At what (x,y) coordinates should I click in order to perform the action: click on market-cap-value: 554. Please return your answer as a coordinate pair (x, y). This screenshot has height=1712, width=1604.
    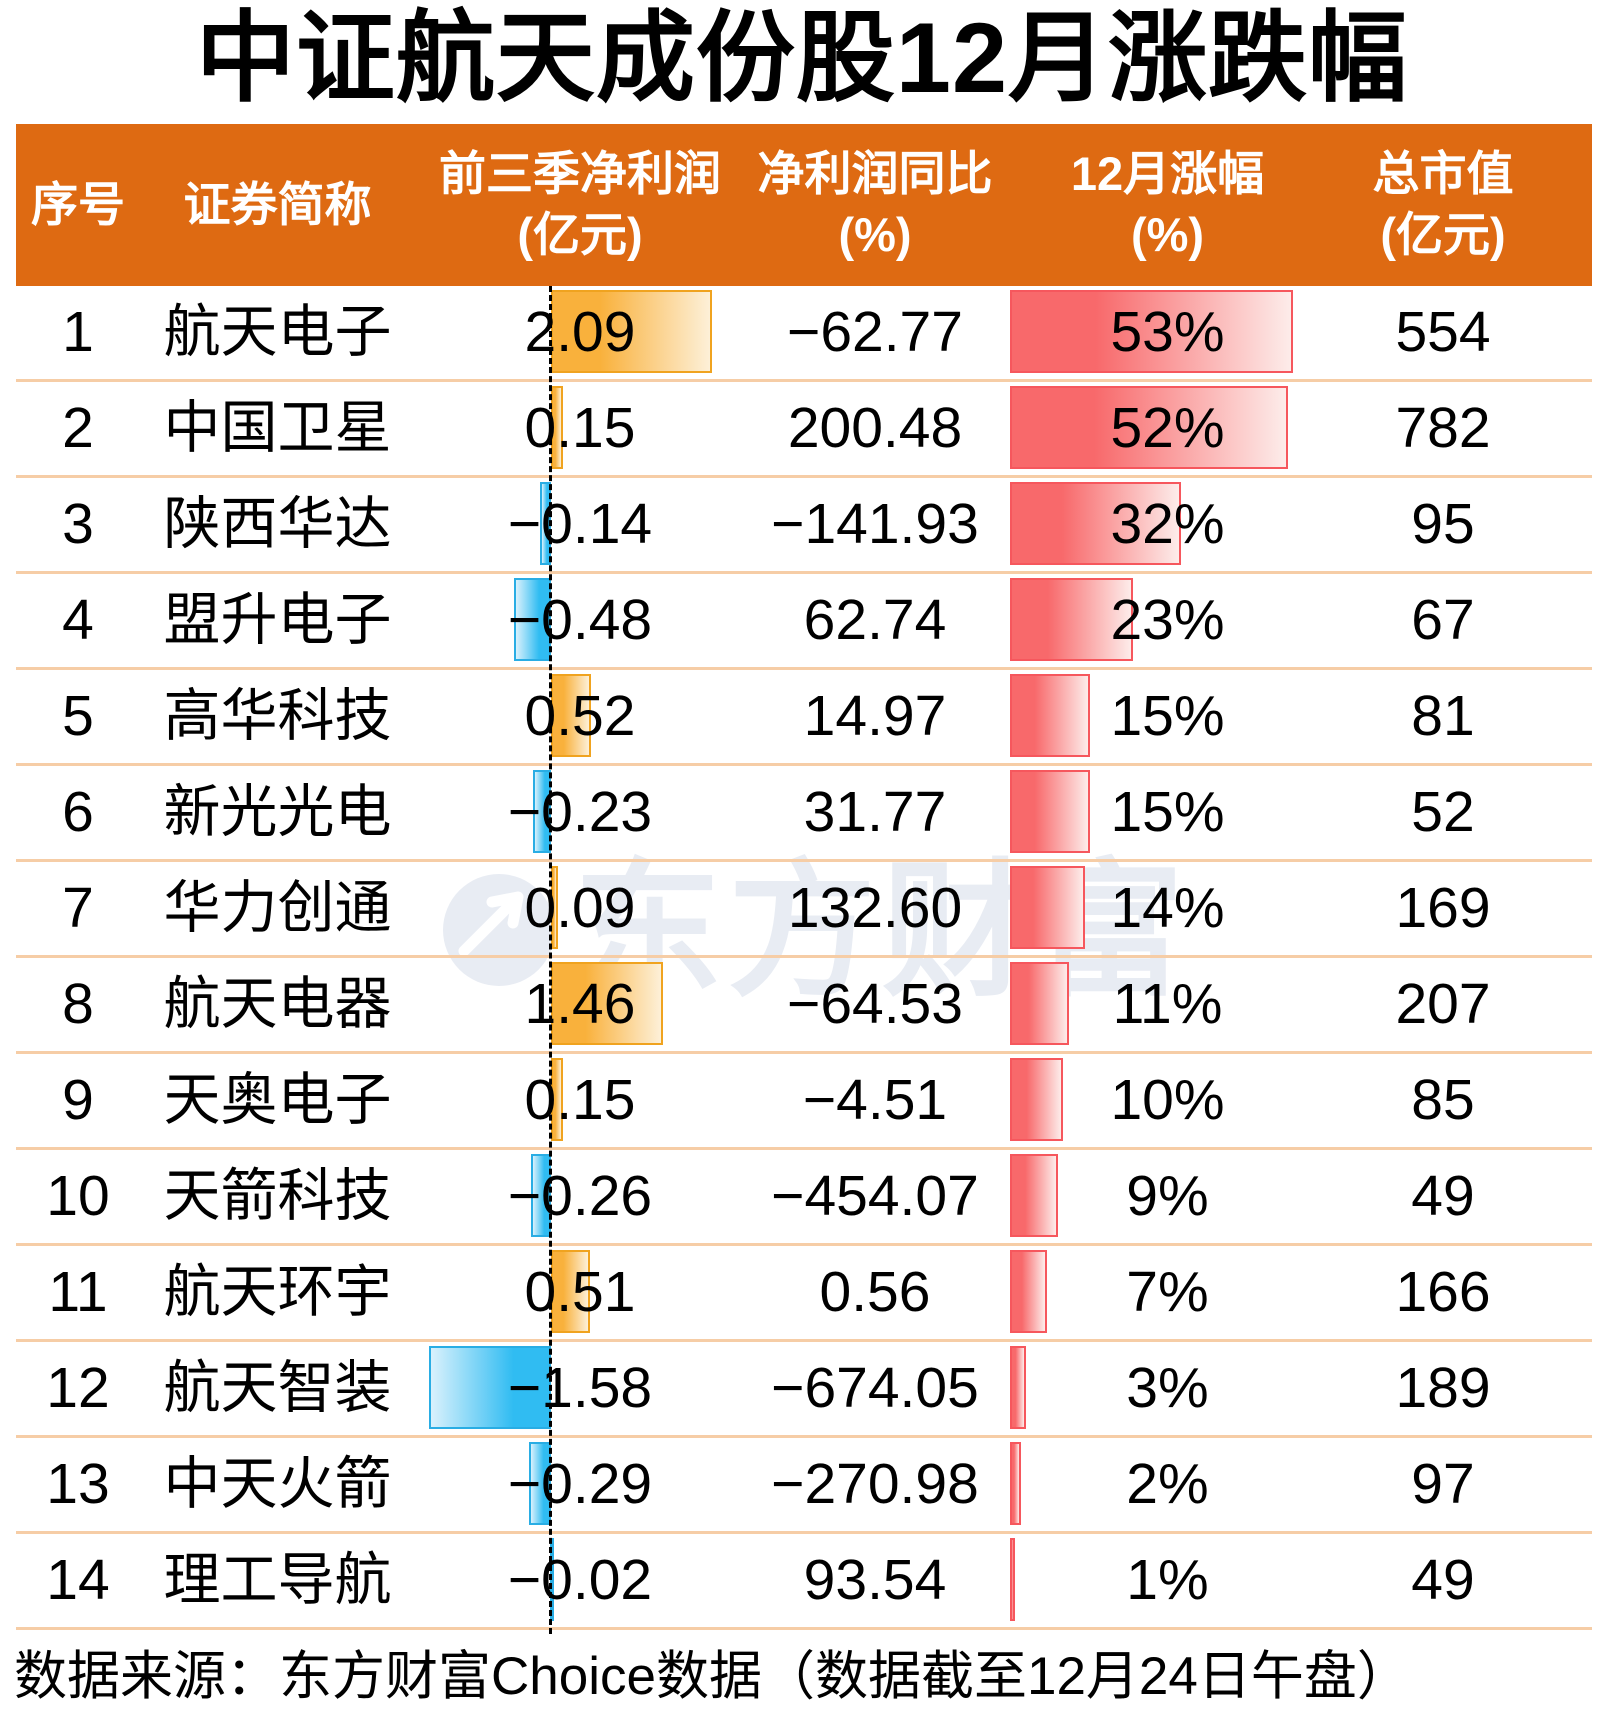
    Looking at the image, I should click on (1443, 332).